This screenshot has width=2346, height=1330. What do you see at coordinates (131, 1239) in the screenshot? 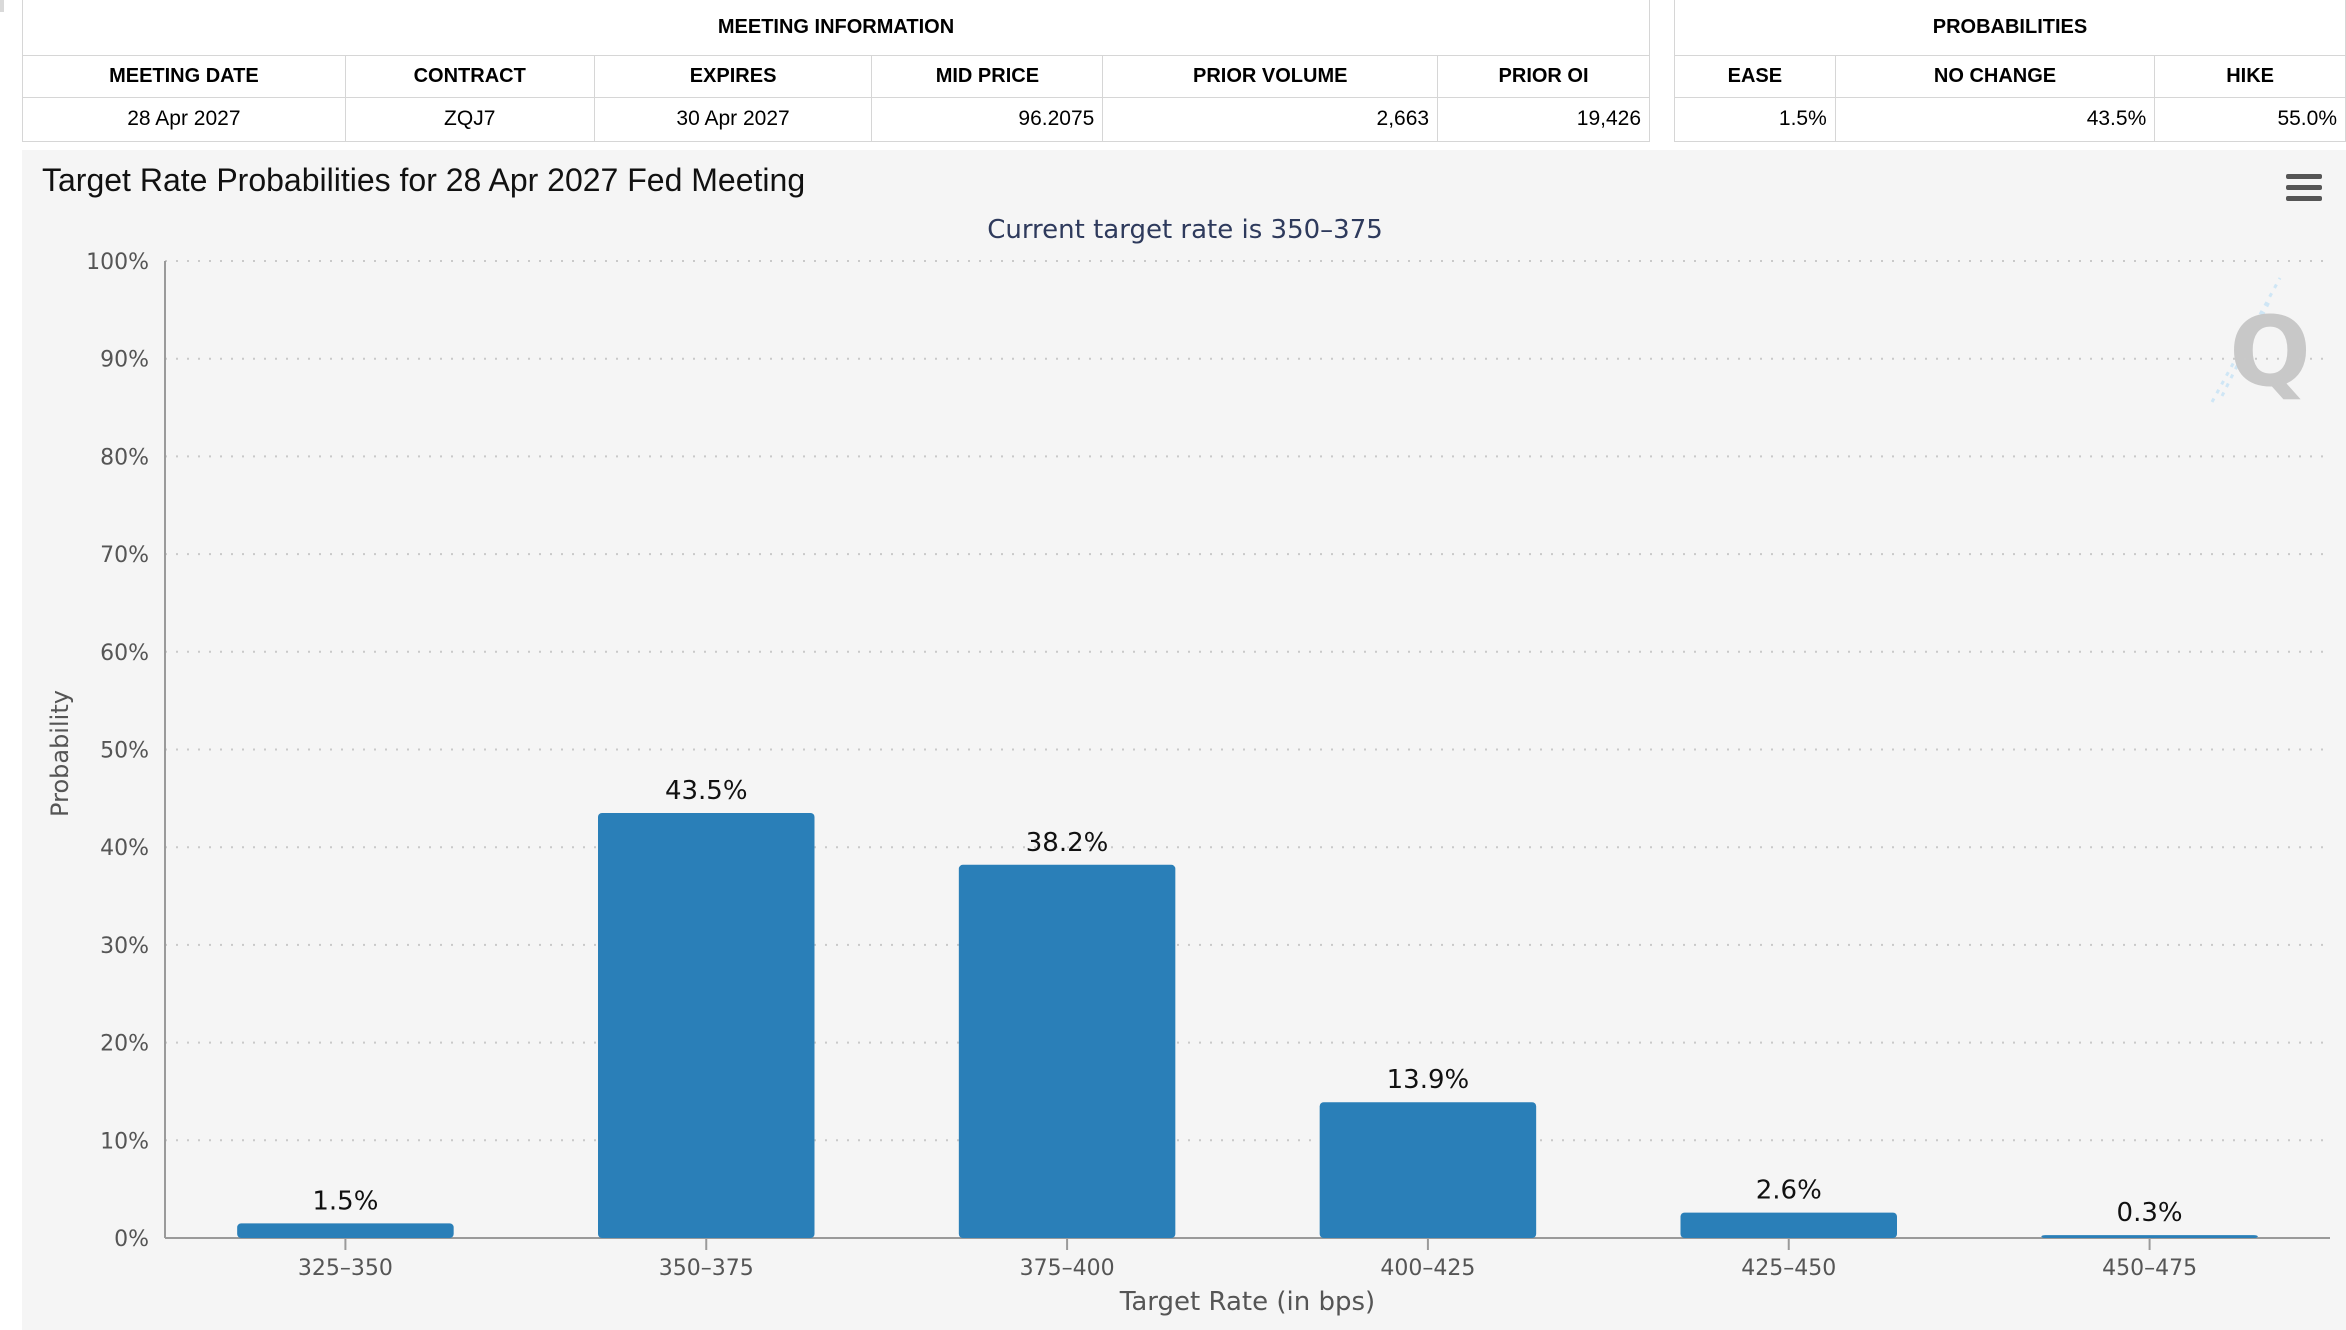
I see `y-tick-label: 0%` at bounding box center [131, 1239].